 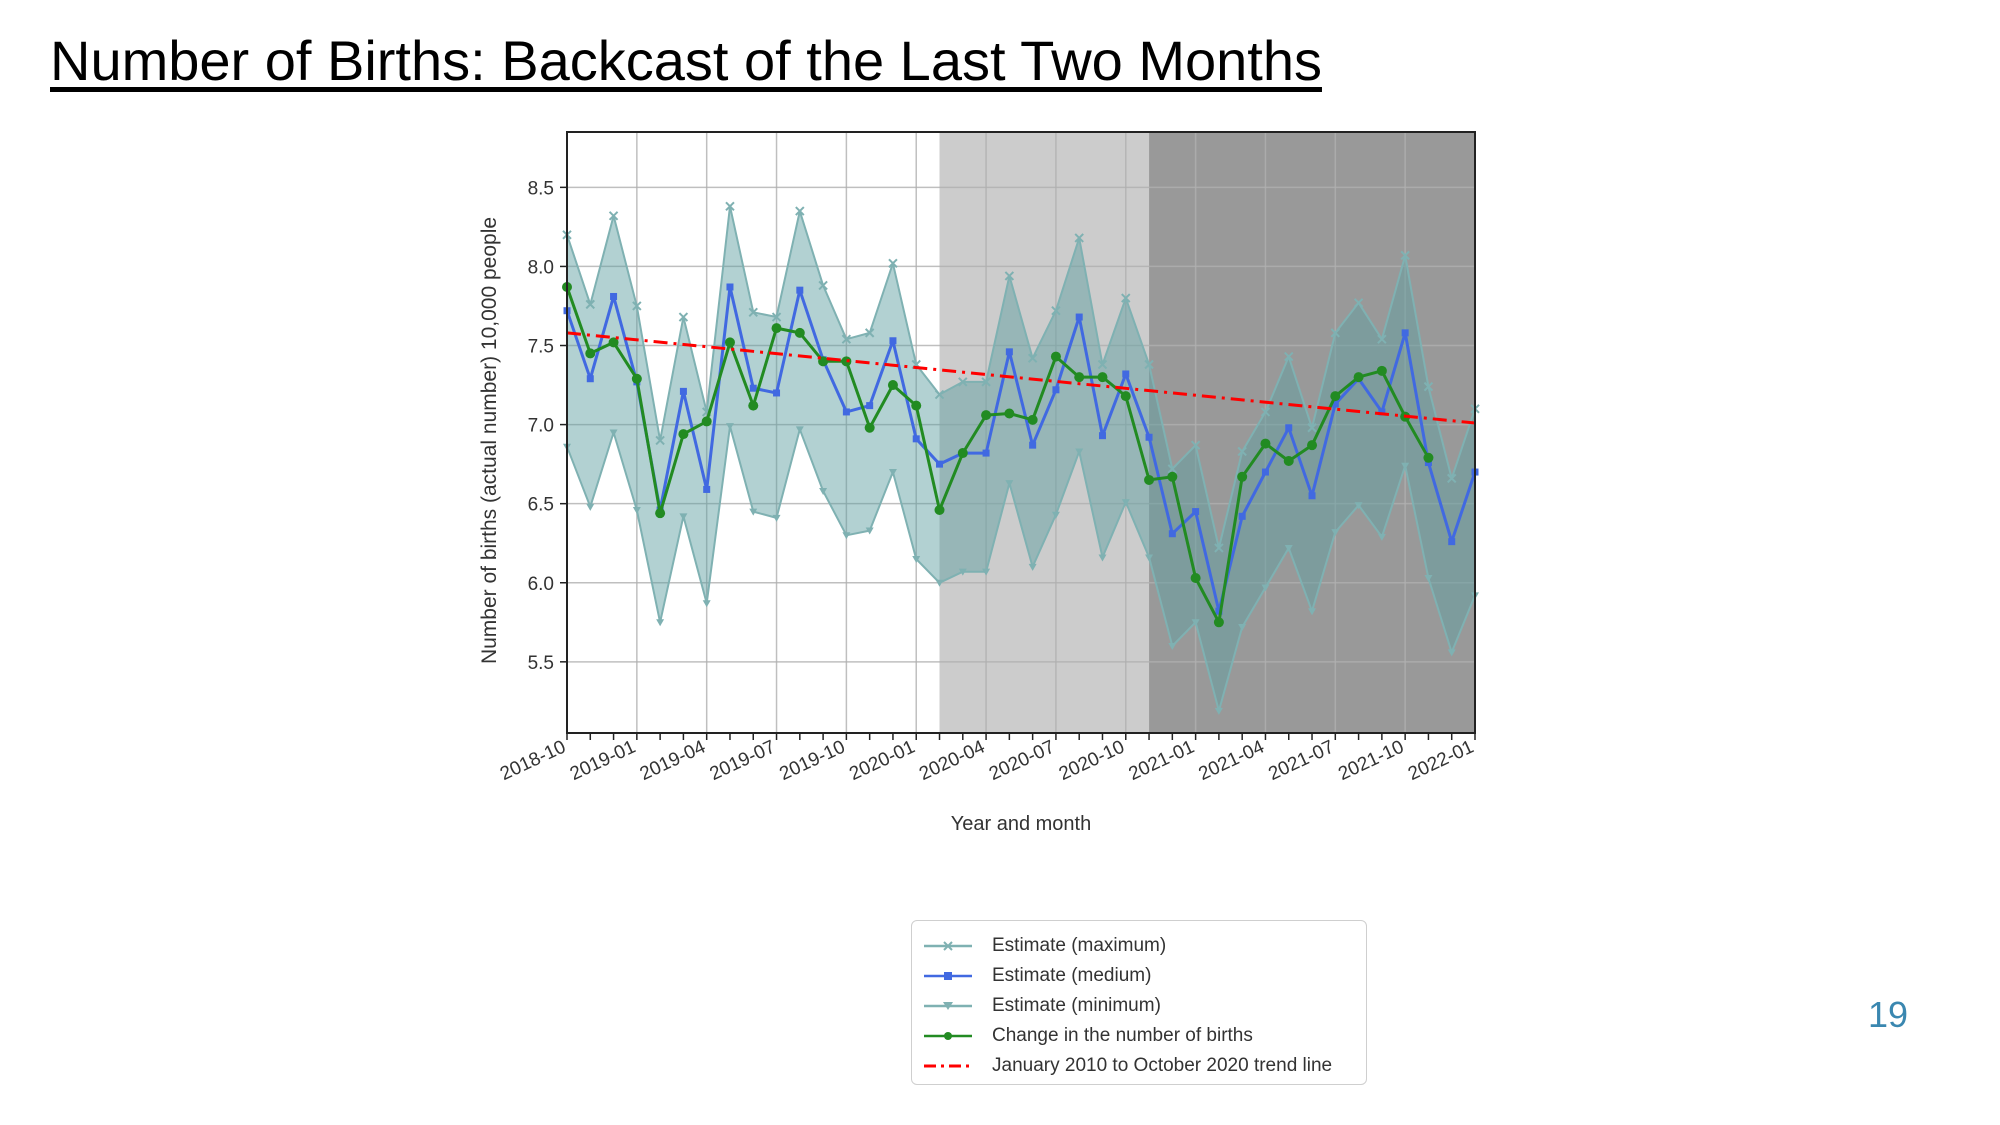 What do you see at coordinates (948, 1036) in the screenshot?
I see `legend-swatch-change` at bounding box center [948, 1036].